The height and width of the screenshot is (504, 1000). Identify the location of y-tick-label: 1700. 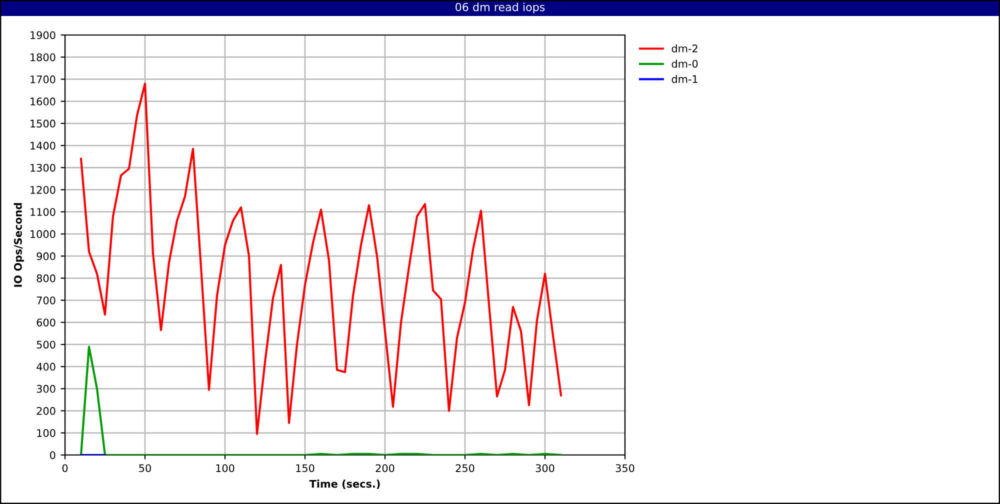
(43, 79).